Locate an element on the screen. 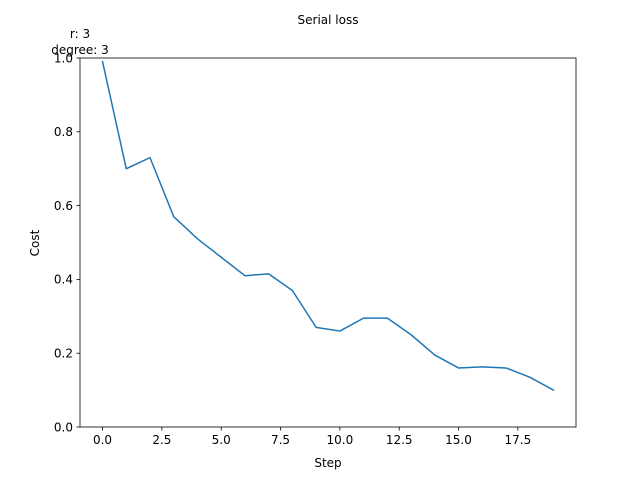 This screenshot has height=480, width=640. y-tick-label: 1.0 is located at coordinates (63, 58).